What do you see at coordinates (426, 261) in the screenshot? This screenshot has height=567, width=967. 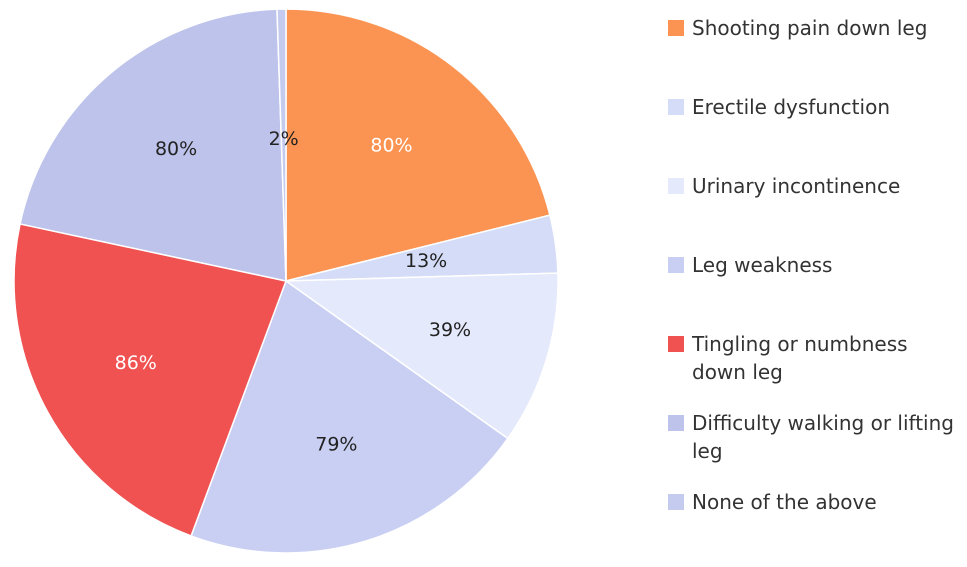 I see `data-label: 13%` at bounding box center [426, 261].